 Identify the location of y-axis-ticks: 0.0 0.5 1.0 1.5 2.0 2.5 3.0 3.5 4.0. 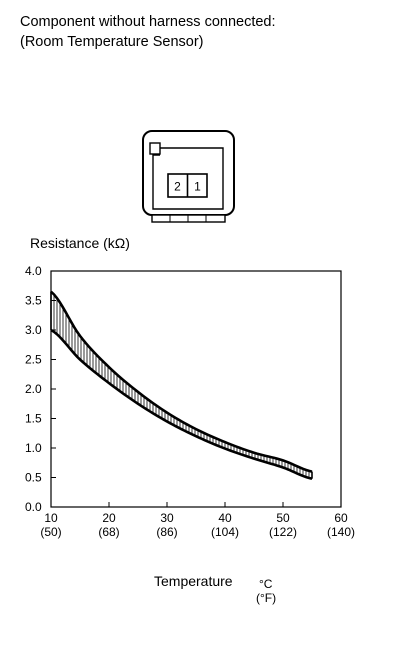
(40, 389).